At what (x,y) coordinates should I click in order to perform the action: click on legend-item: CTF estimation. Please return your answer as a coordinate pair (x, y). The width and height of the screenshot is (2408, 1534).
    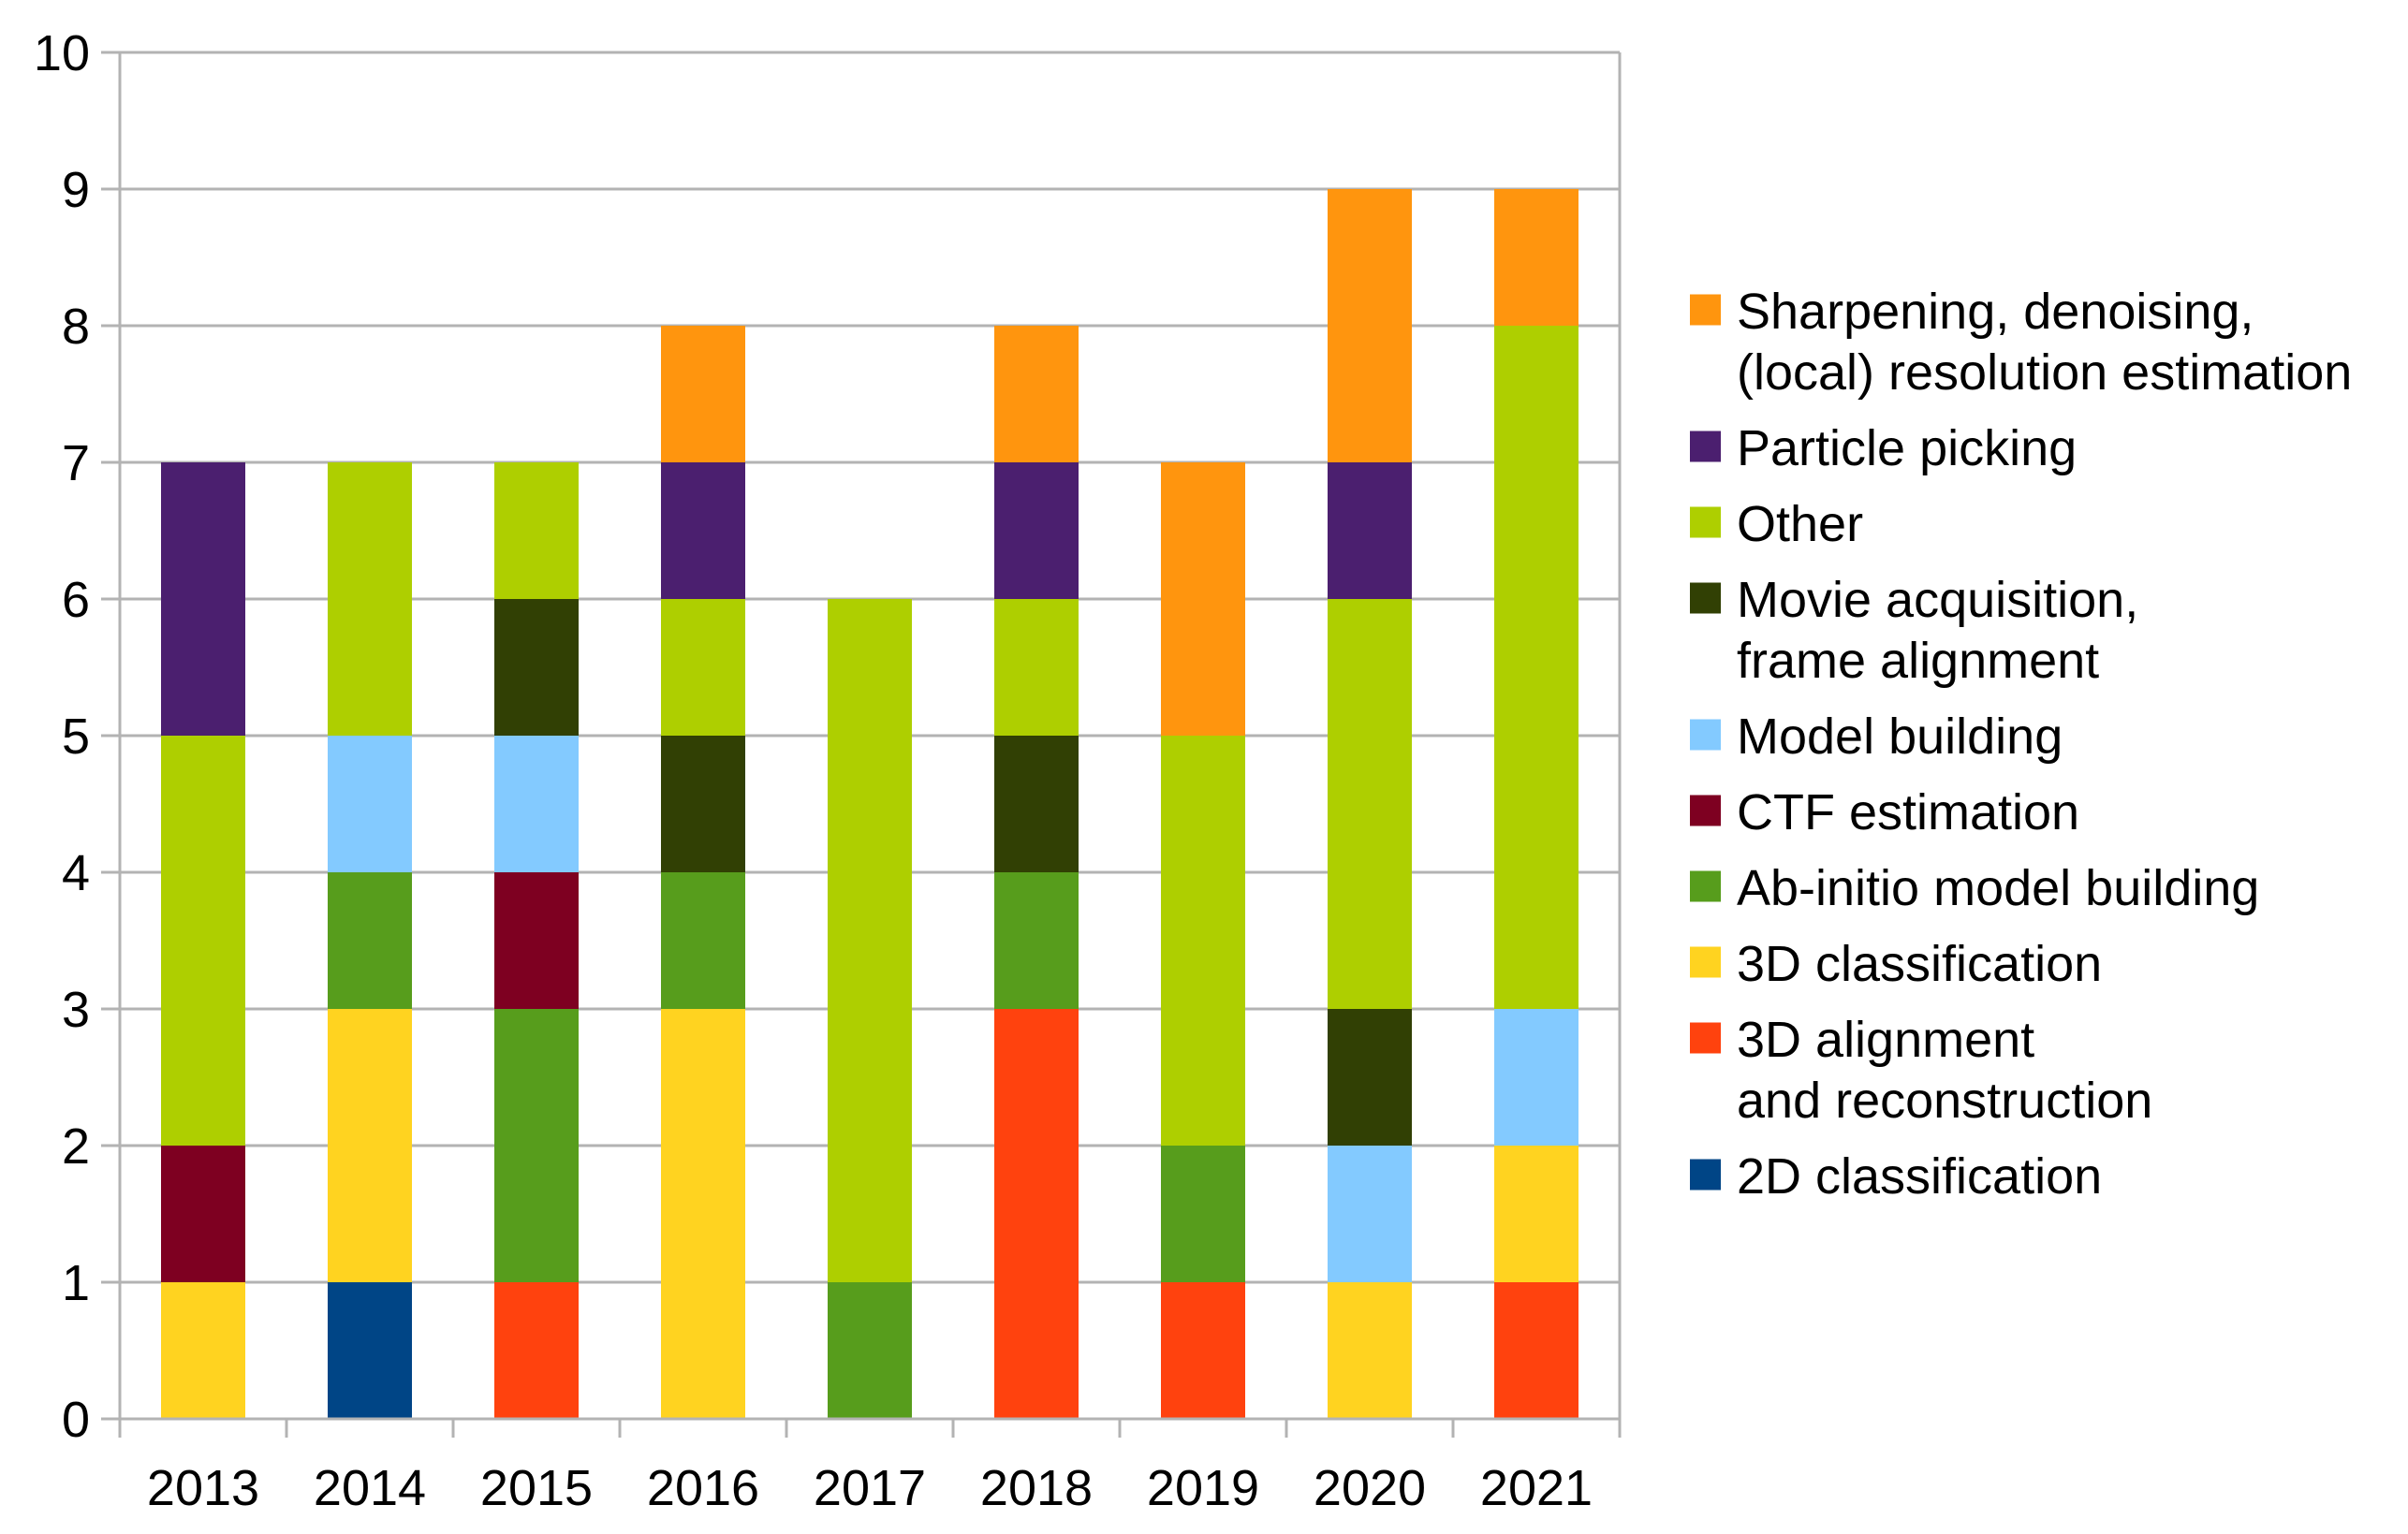
    Looking at the image, I should click on (1884, 812).